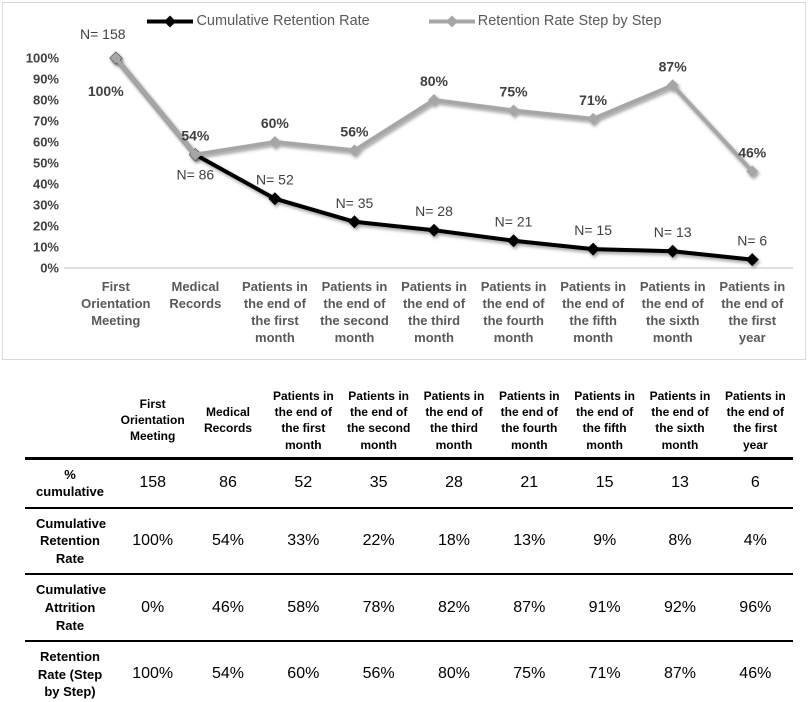 The height and width of the screenshot is (702, 808). I want to click on table-row-label: Cumulative Retention Rate, so click(71, 540).